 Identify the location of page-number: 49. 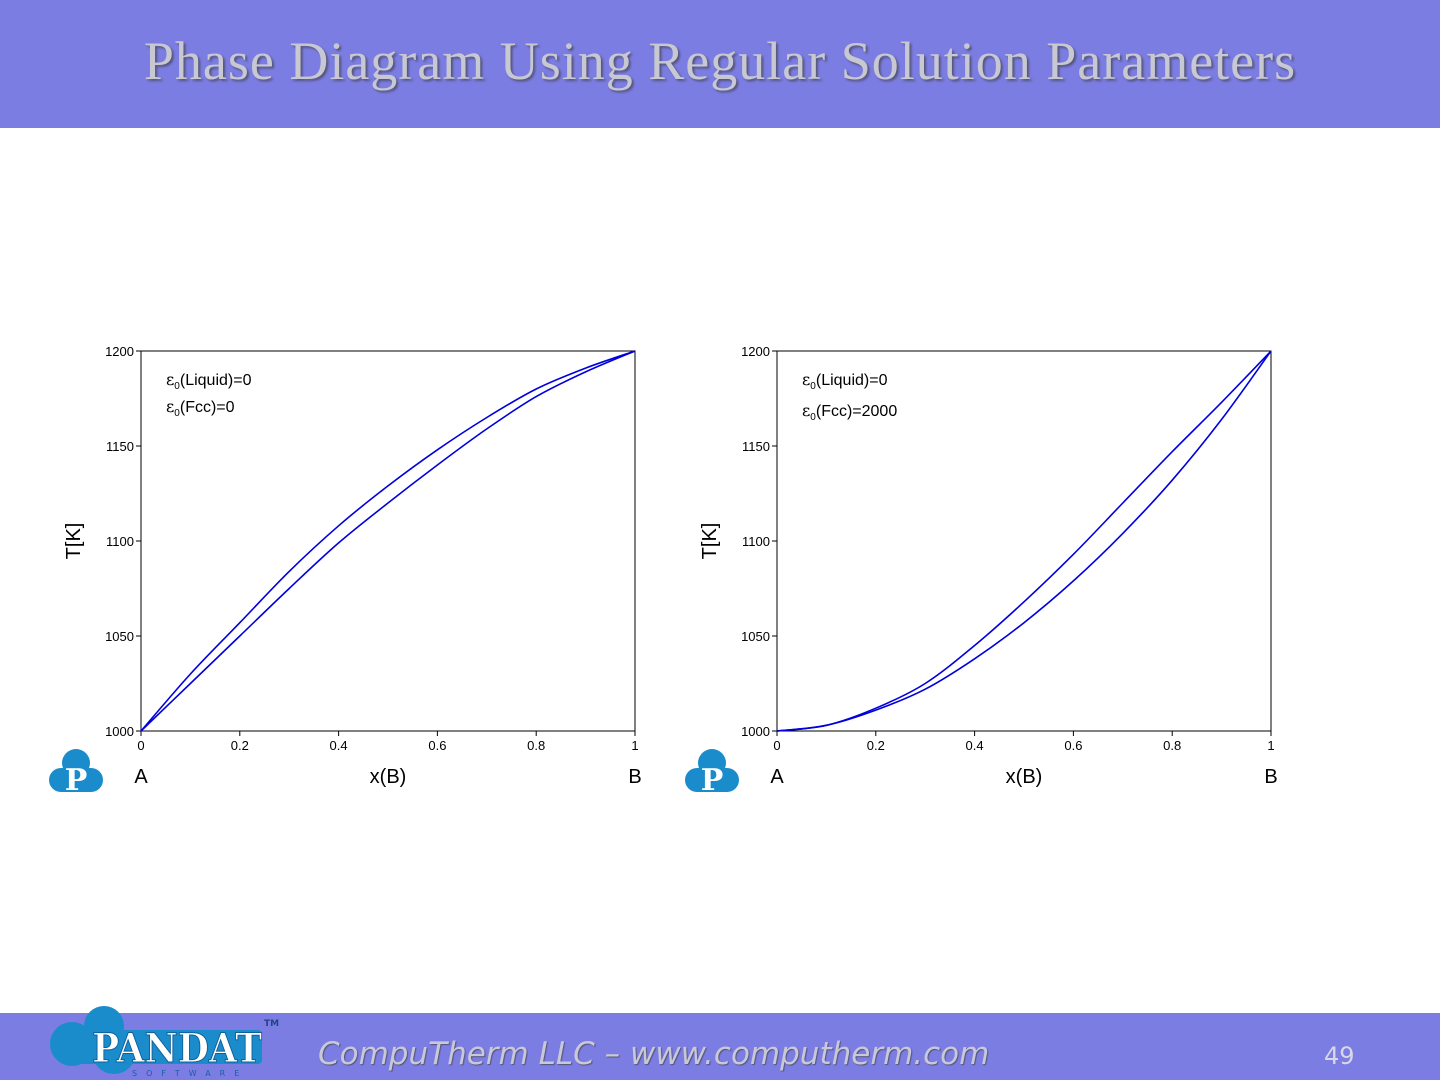
(1339, 1056).